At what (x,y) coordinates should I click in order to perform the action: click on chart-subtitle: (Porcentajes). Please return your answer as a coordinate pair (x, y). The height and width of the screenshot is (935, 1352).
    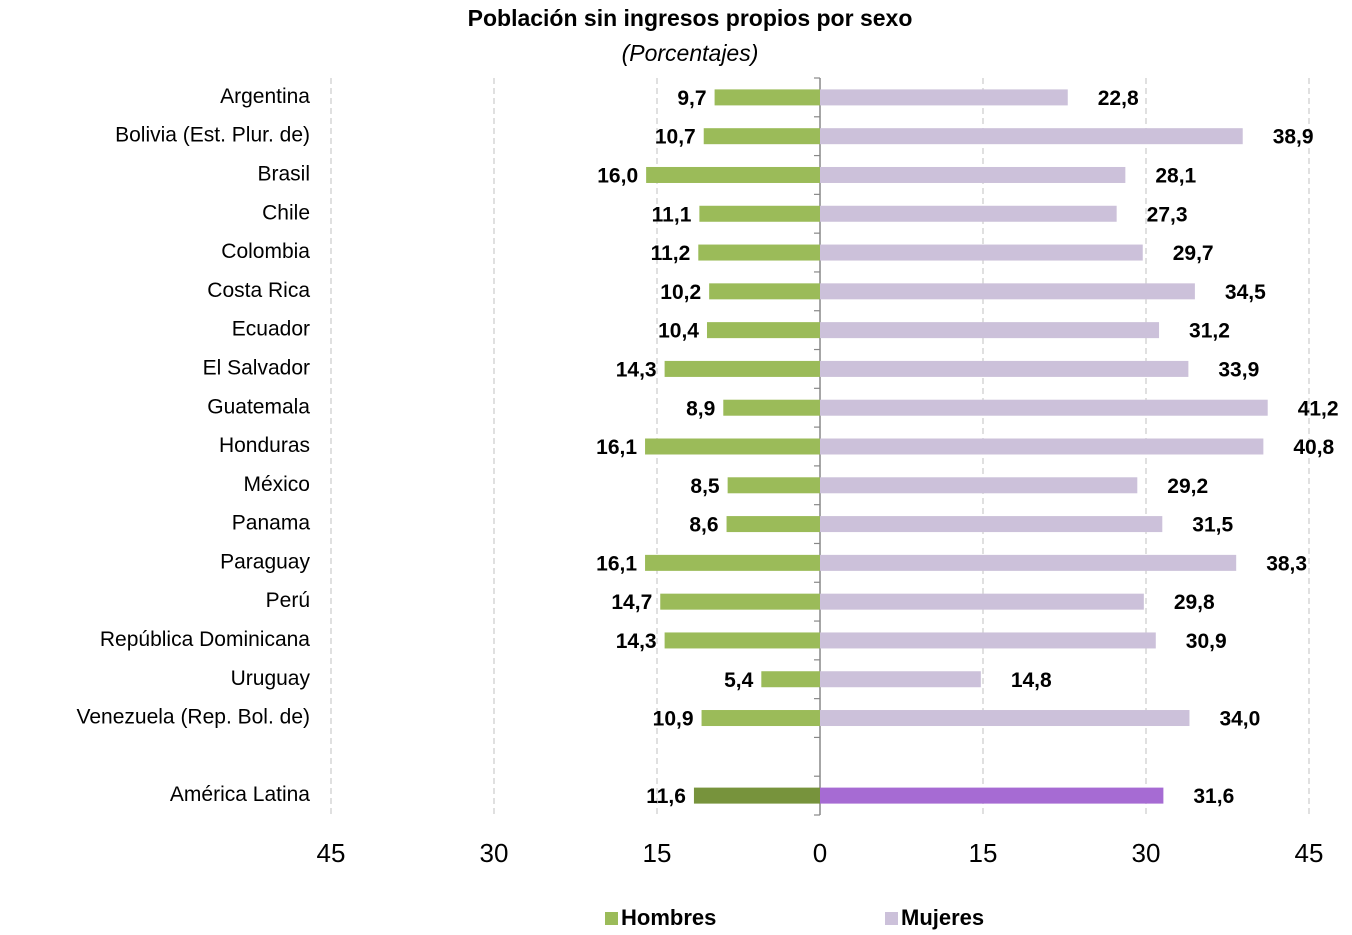
    Looking at the image, I should click on (690, 53).